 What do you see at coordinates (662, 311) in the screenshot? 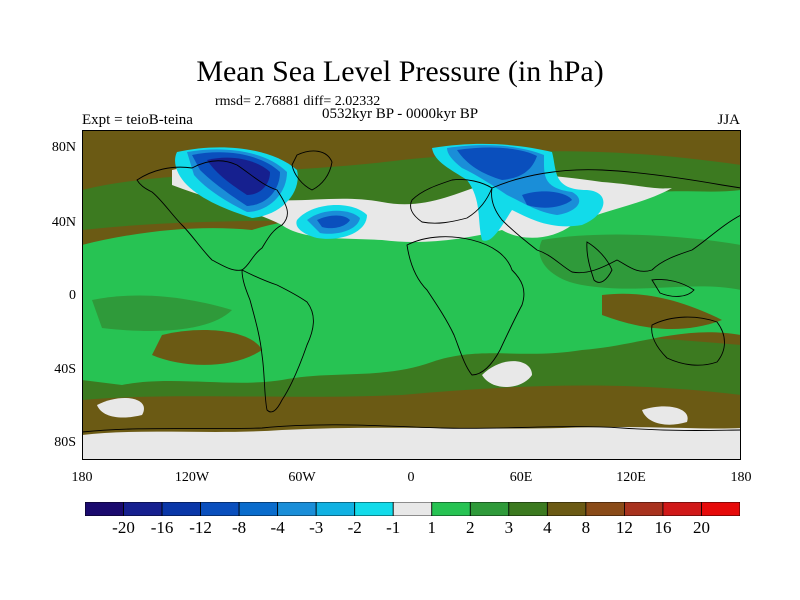
I see `field-brown-india` at bounding box center [662, 311].